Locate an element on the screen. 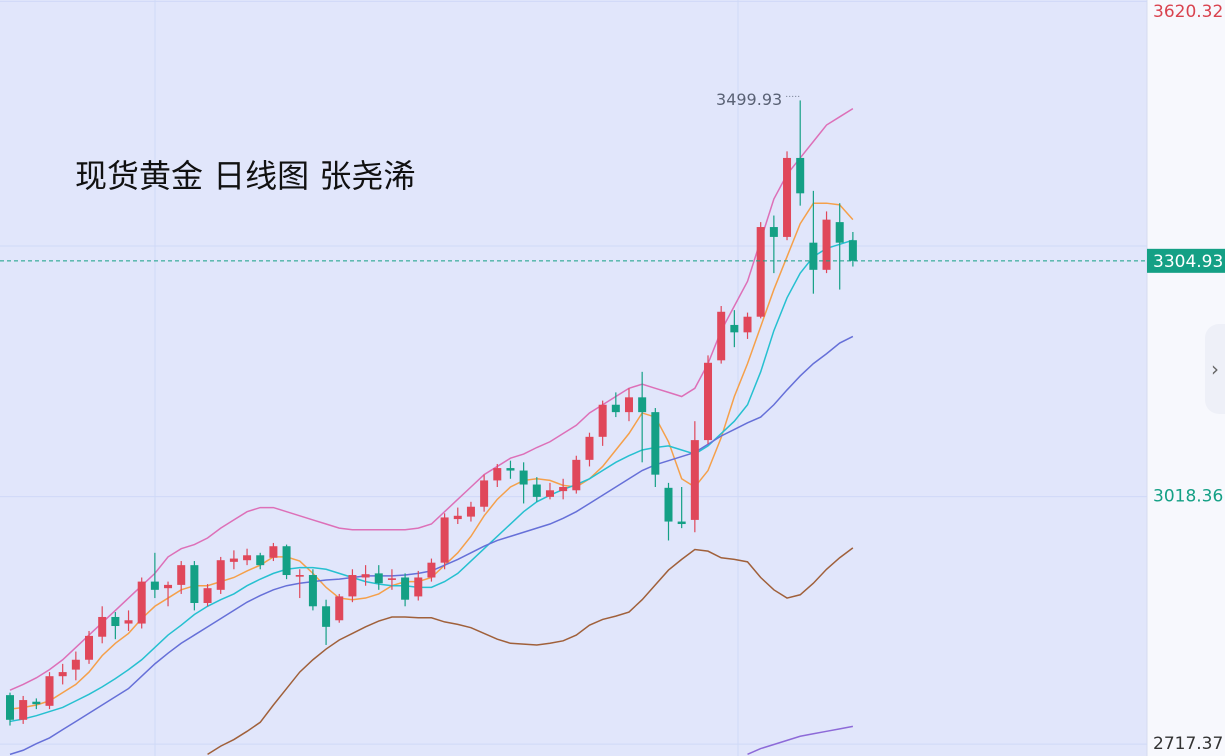  current-price-label: 3304.93 is located at coordinates (1188, 262).